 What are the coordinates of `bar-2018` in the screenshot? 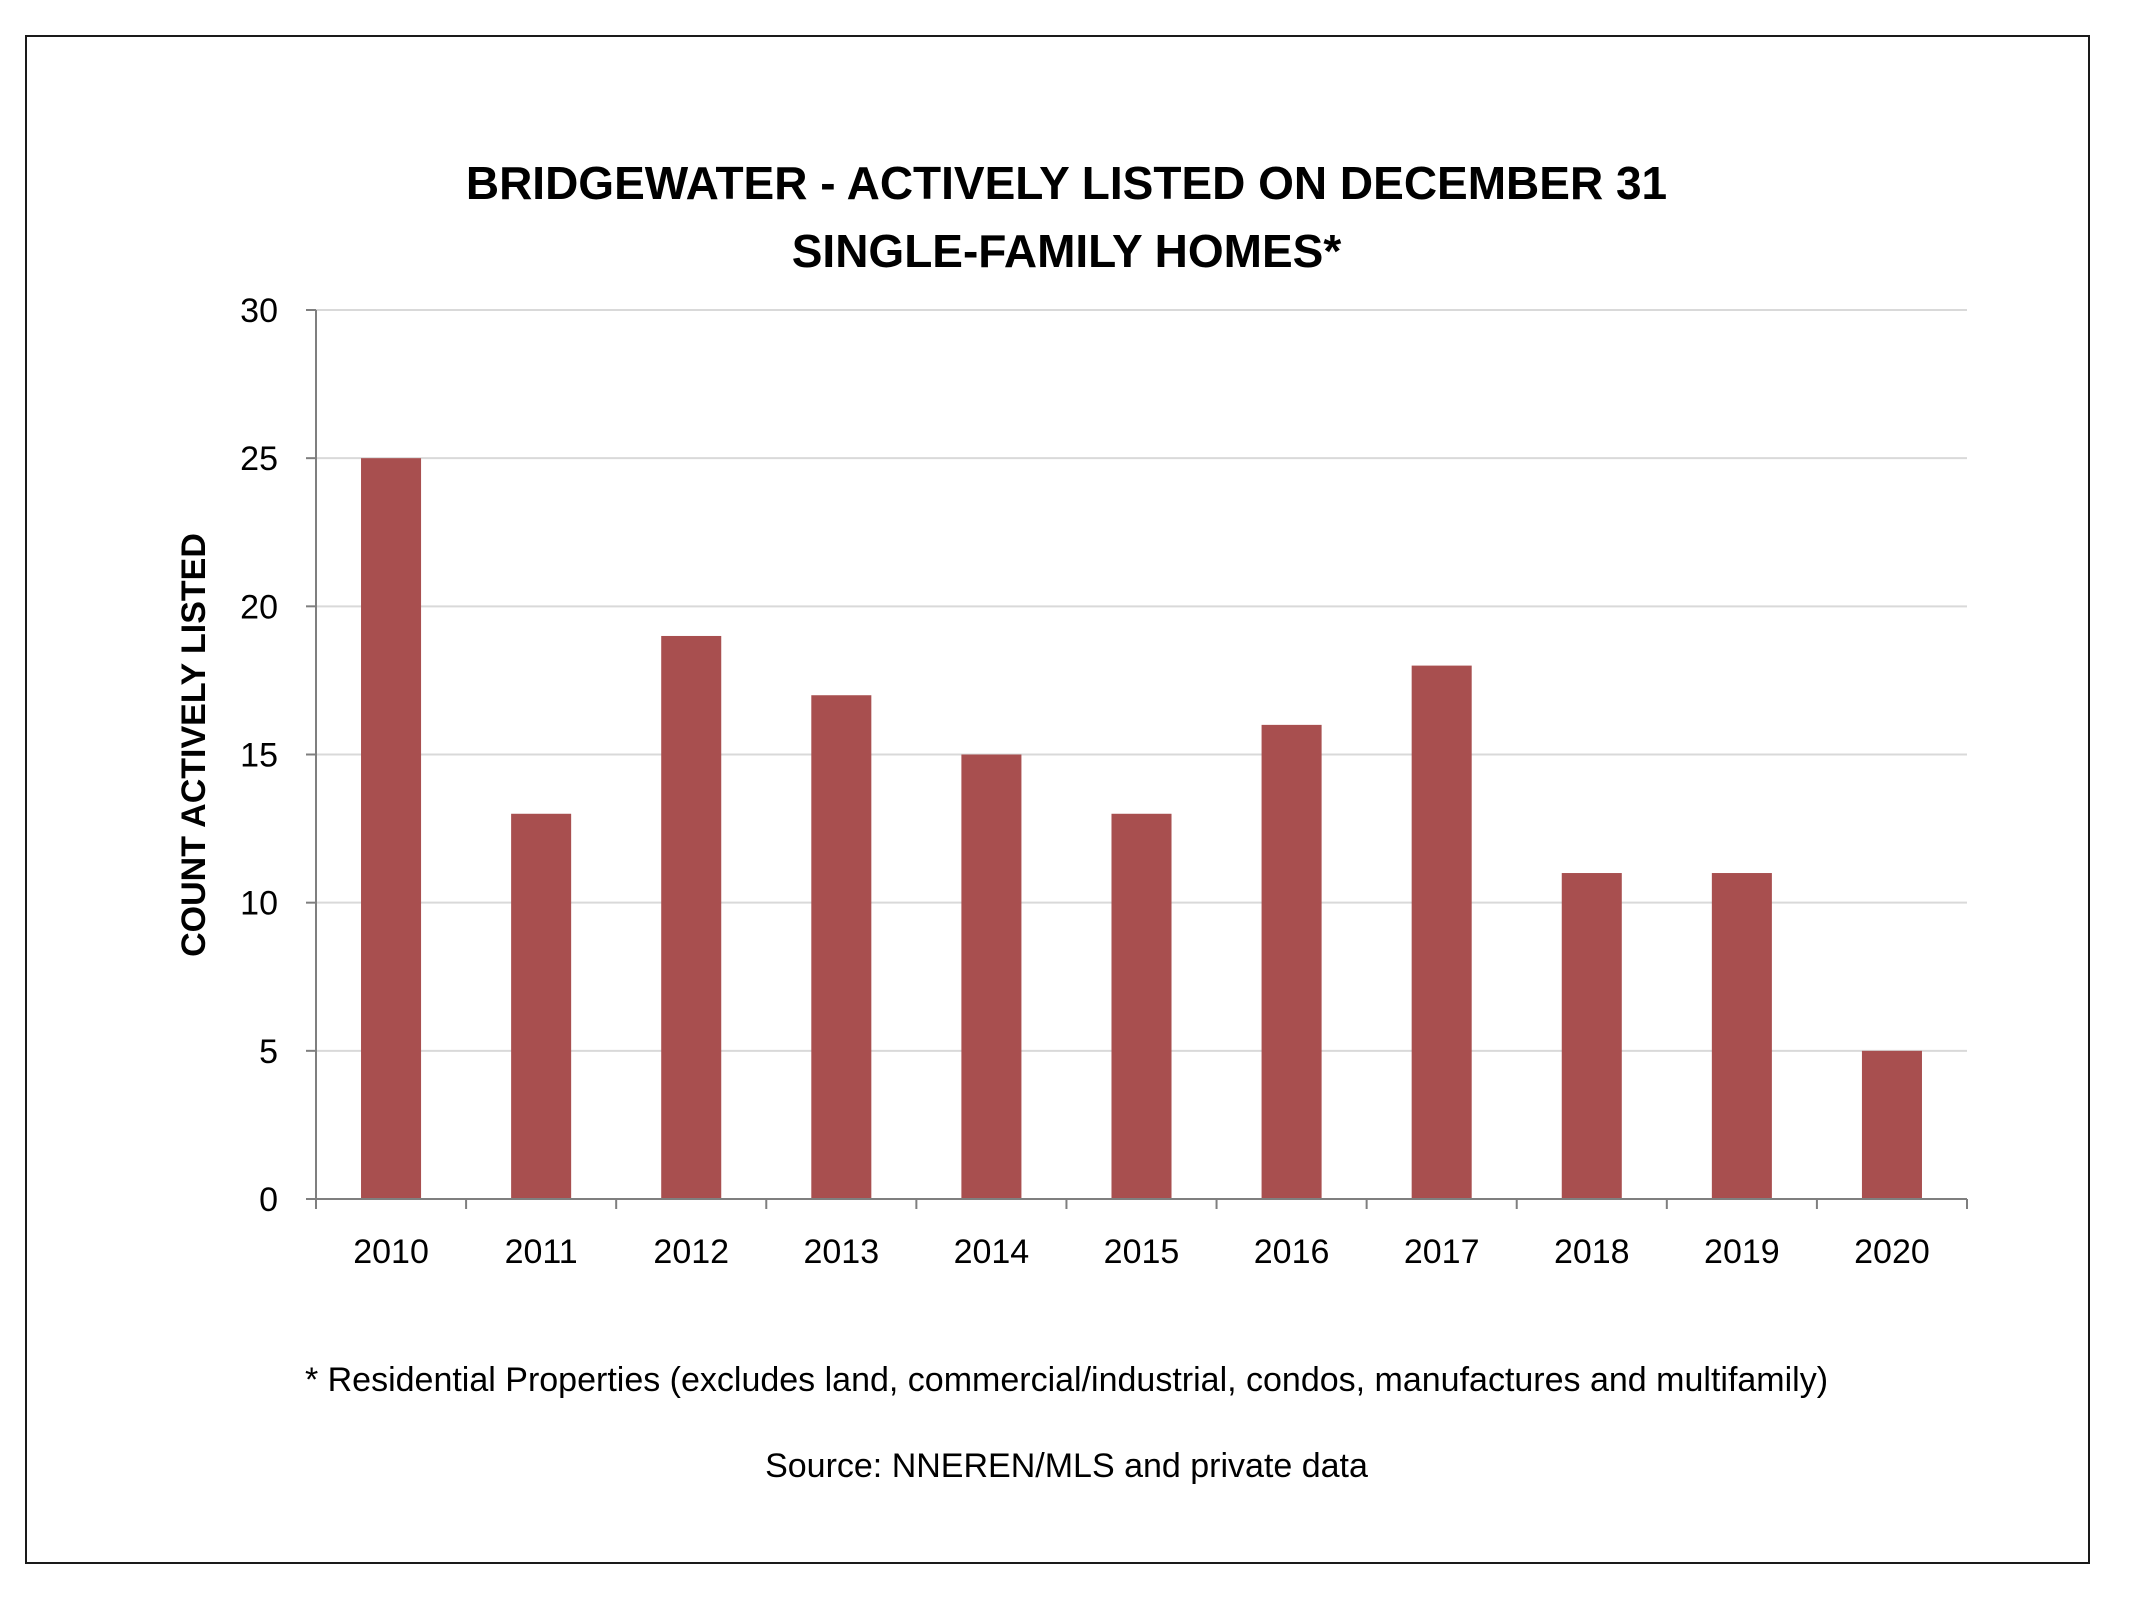 It's located at (1591, 1036).